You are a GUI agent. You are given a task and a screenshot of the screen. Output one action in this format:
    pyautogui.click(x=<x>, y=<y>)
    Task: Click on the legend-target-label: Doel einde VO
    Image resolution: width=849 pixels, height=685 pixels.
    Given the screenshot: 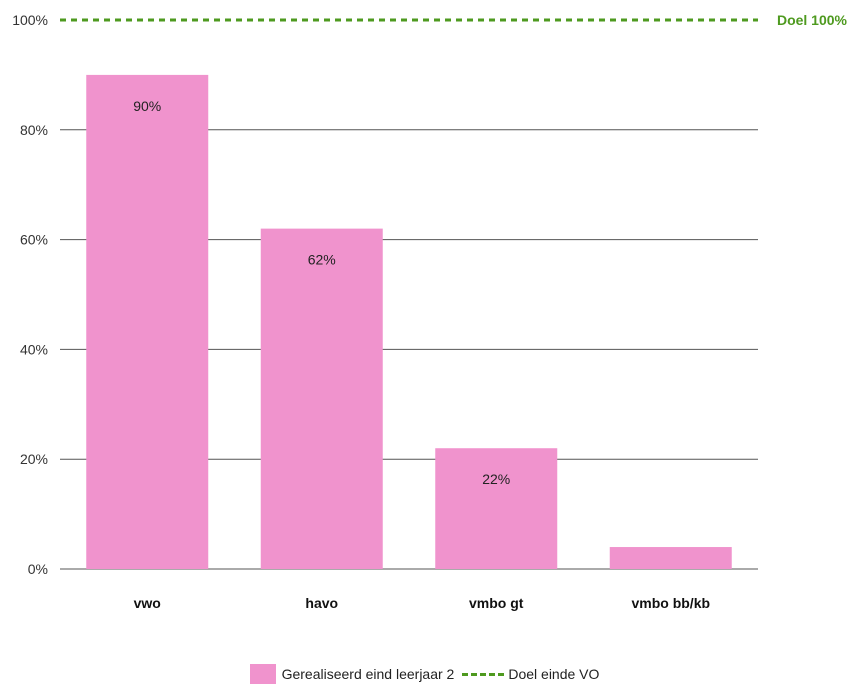 What is the action you would take?
    pyautogui.click(x=554, y=674)
    